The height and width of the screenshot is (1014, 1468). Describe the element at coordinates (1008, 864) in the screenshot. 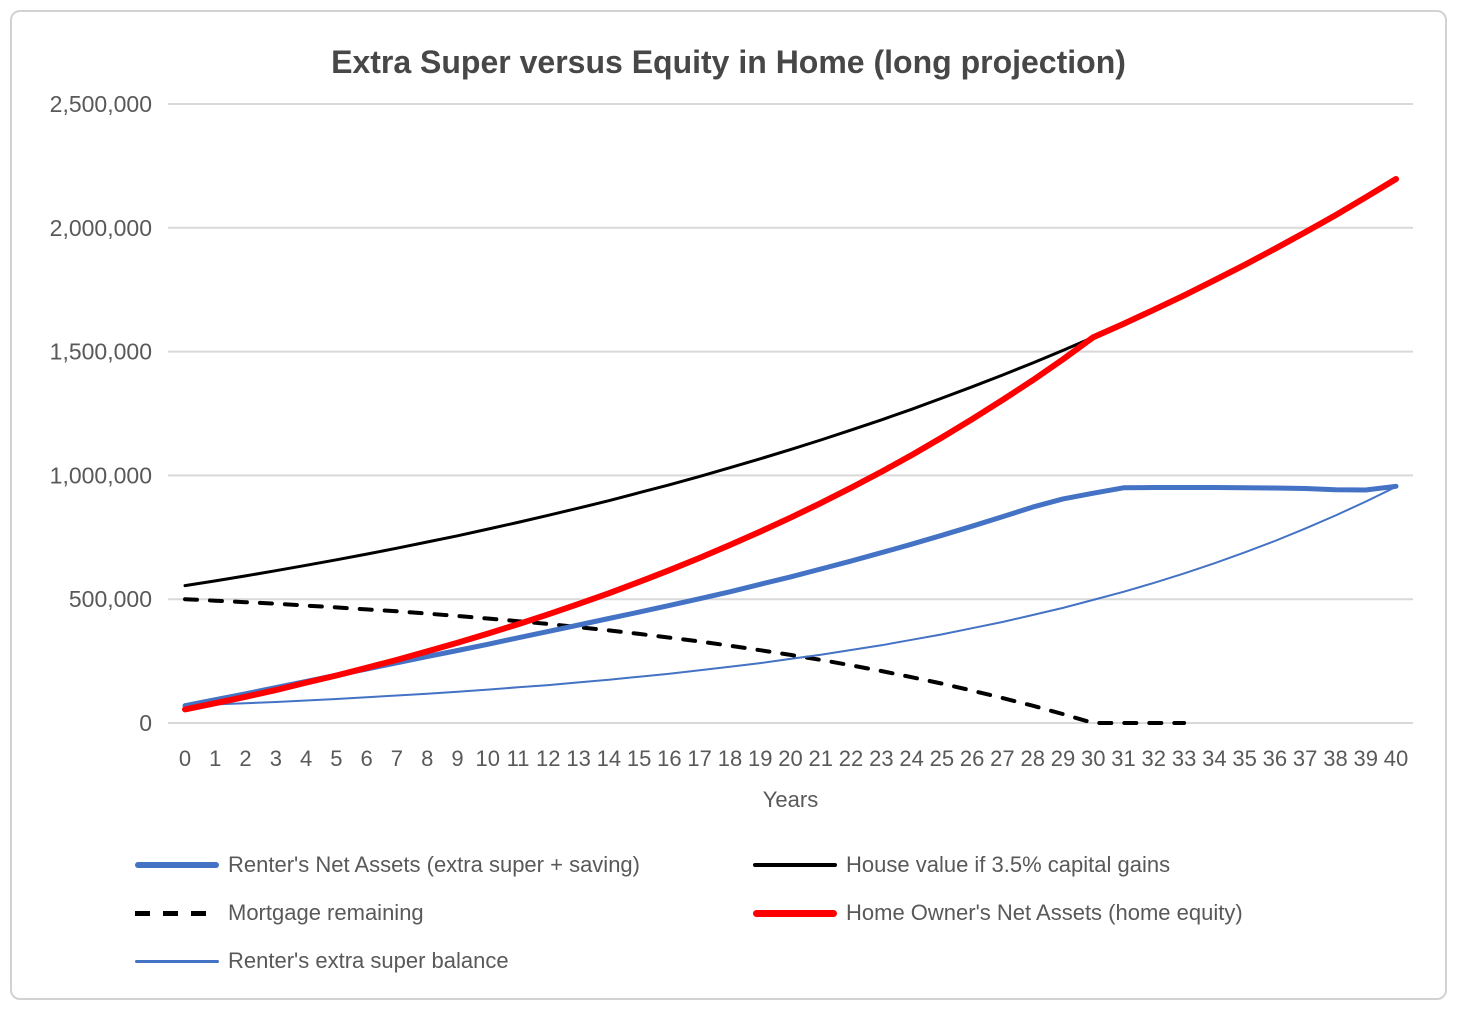

I see `legend-label-house-value: House value if 3.5% capital gains` at that location.